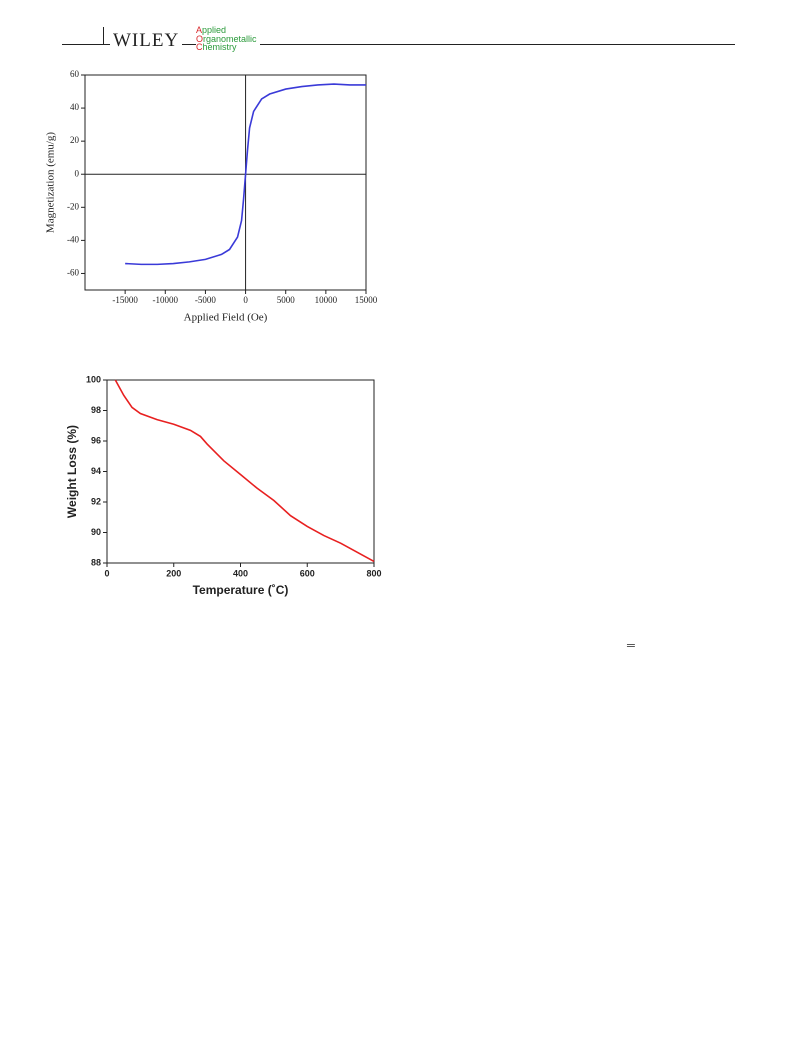 Image resolution: width=793 pixels, height=1043 pixels. What do you see at coordinates (398, 44) in the screenshot?
I see `header-rule` at bounding box center [398, 44].